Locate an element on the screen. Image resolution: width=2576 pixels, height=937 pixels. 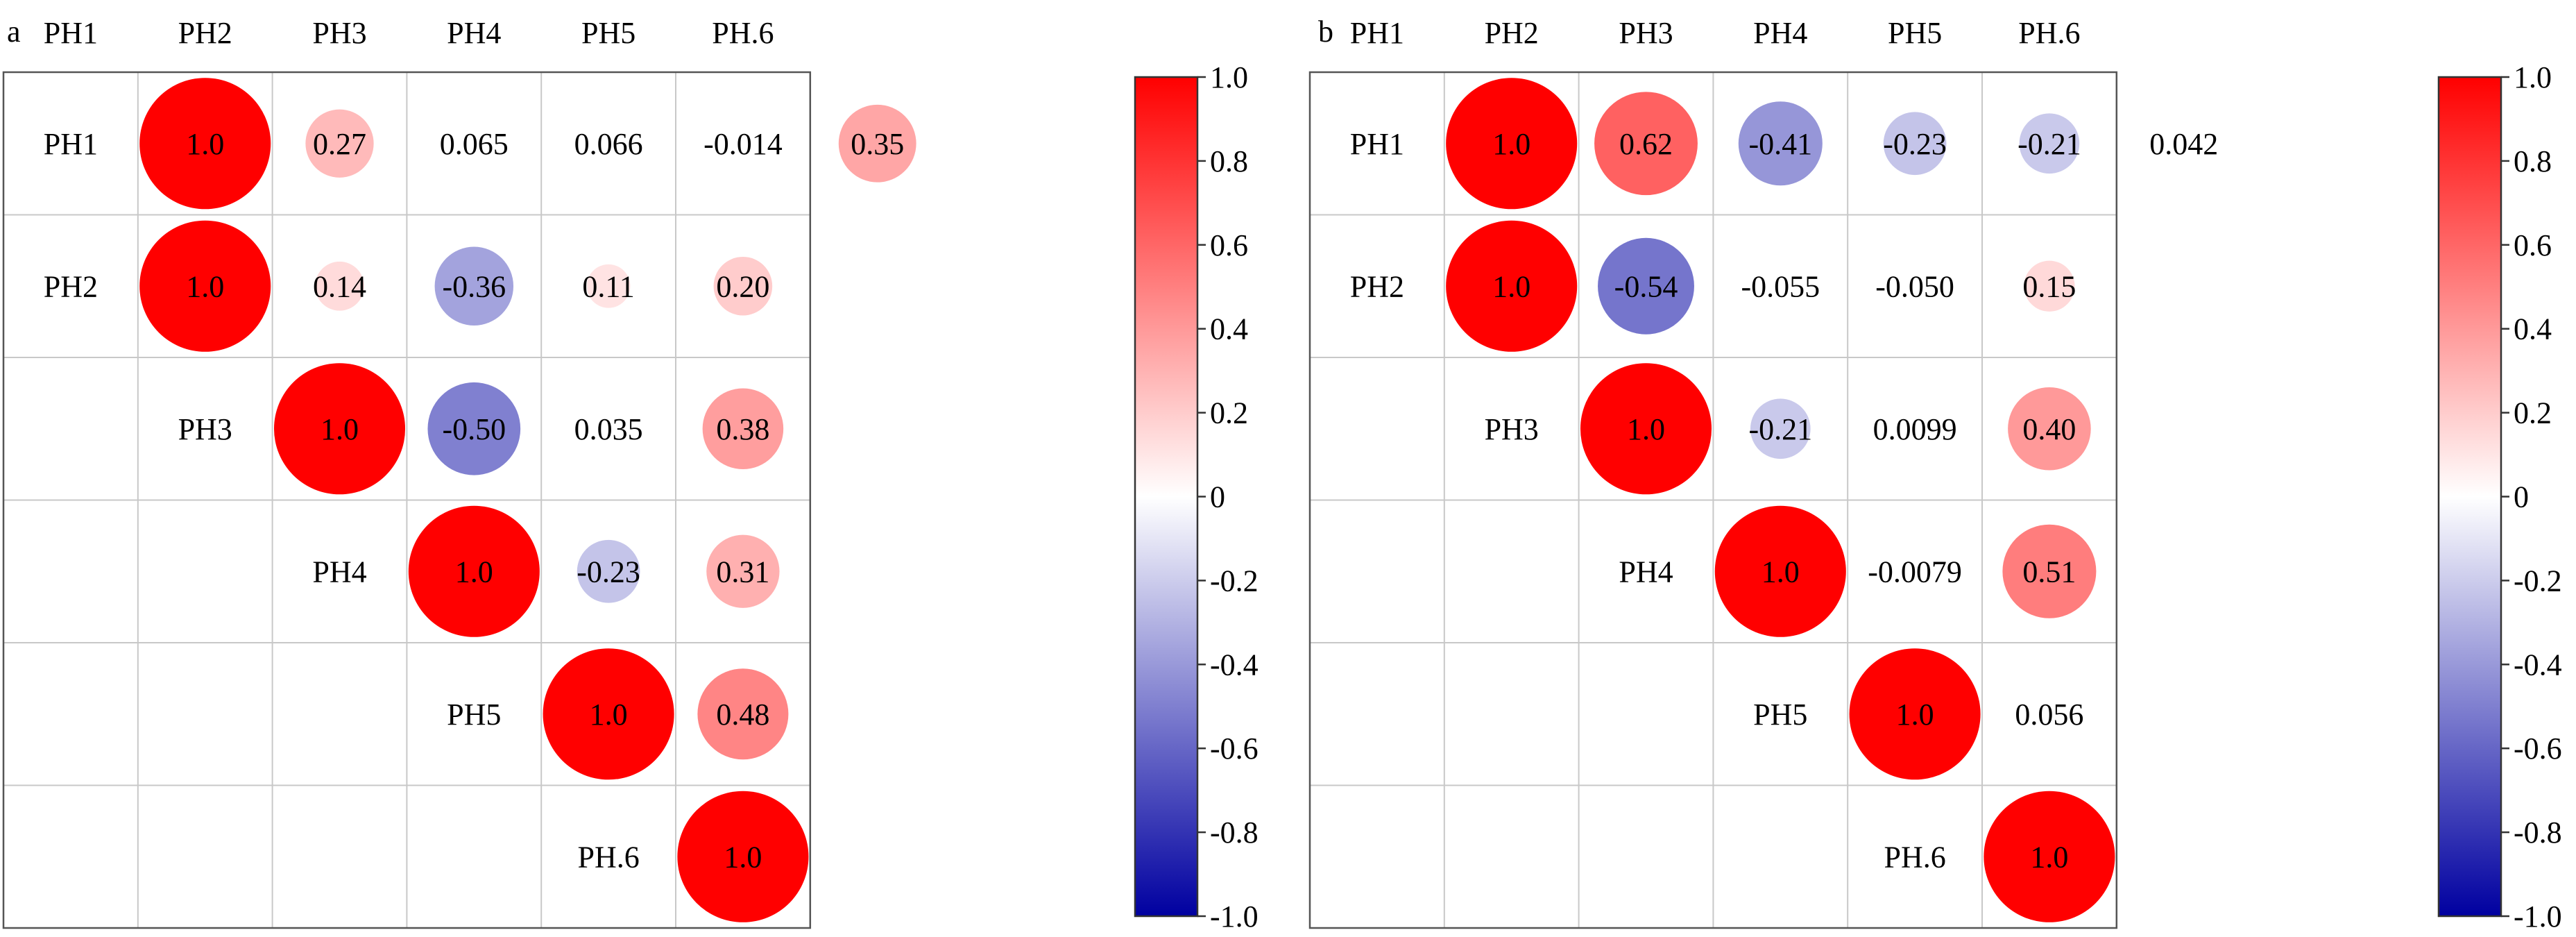
colorbar-tick-label: 1.0 is located at coordinates (2533, 77).